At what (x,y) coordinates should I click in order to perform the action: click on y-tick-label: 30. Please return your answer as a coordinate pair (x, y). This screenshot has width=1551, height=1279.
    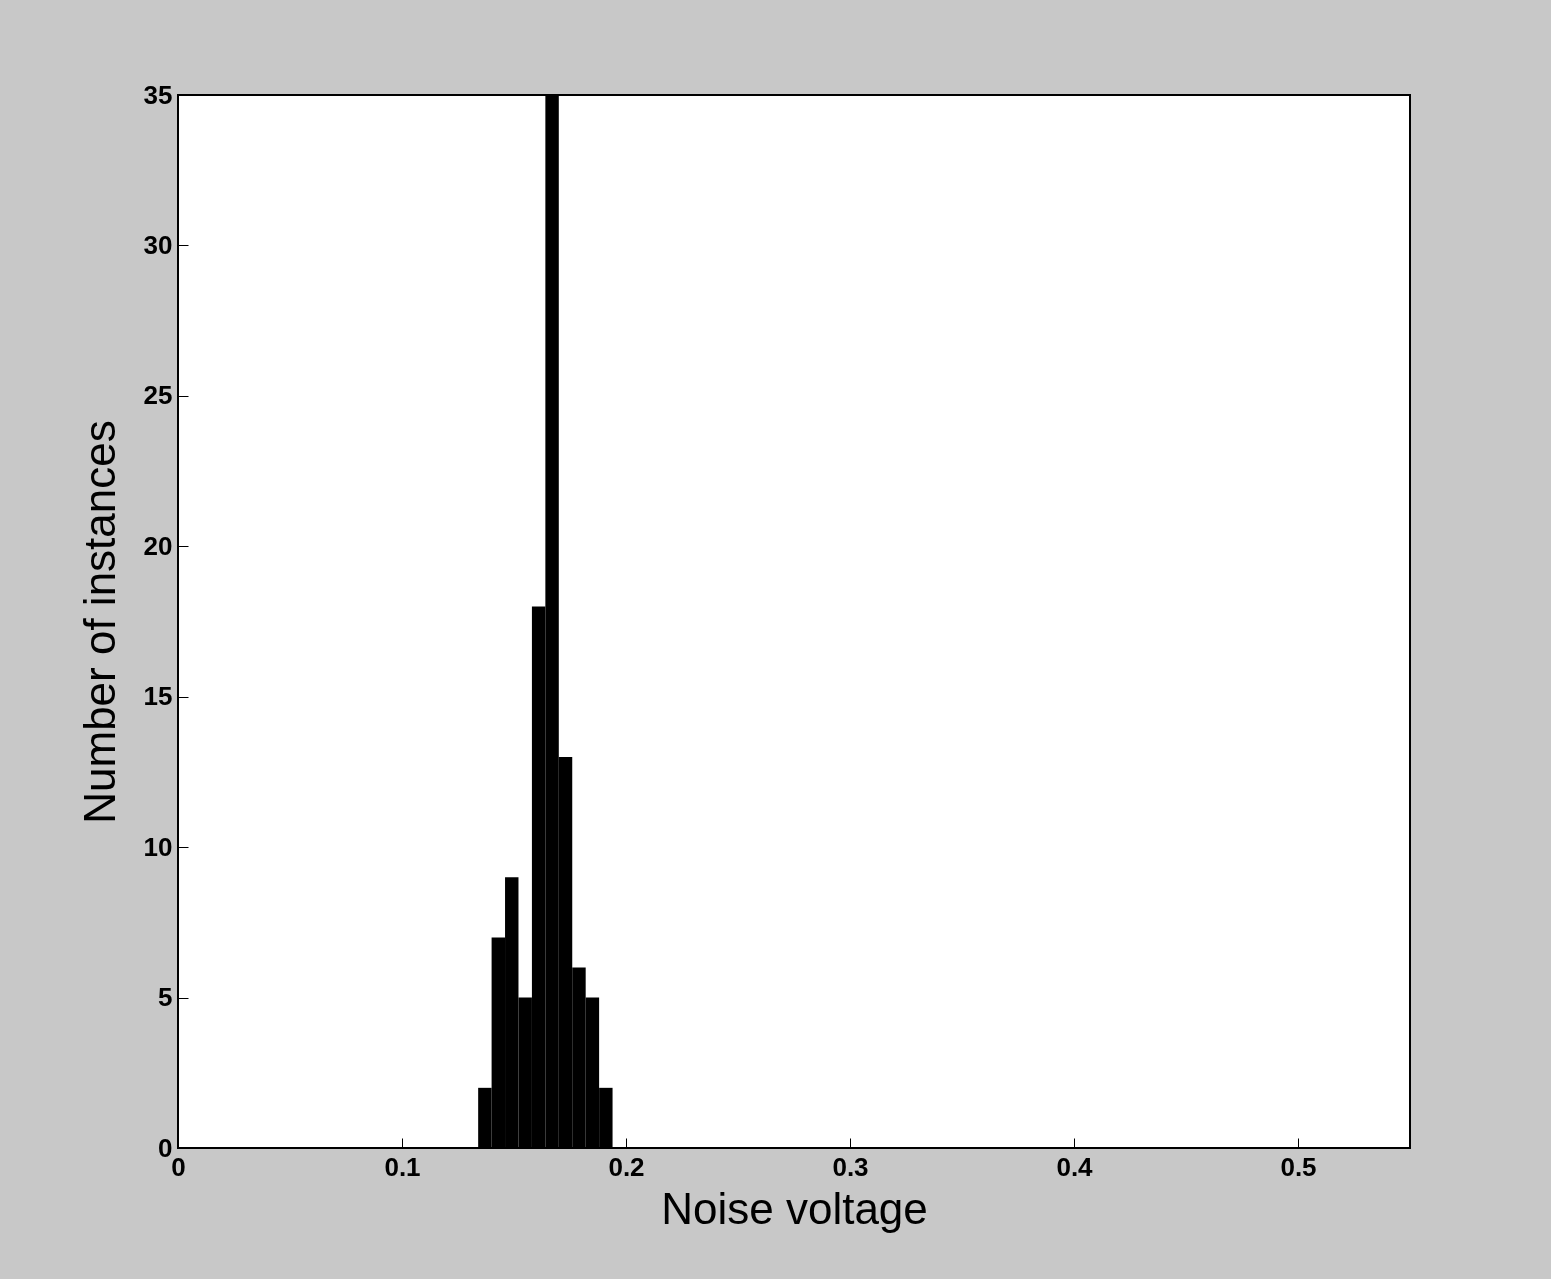
    Looking at the image, I should click on (158, 244).